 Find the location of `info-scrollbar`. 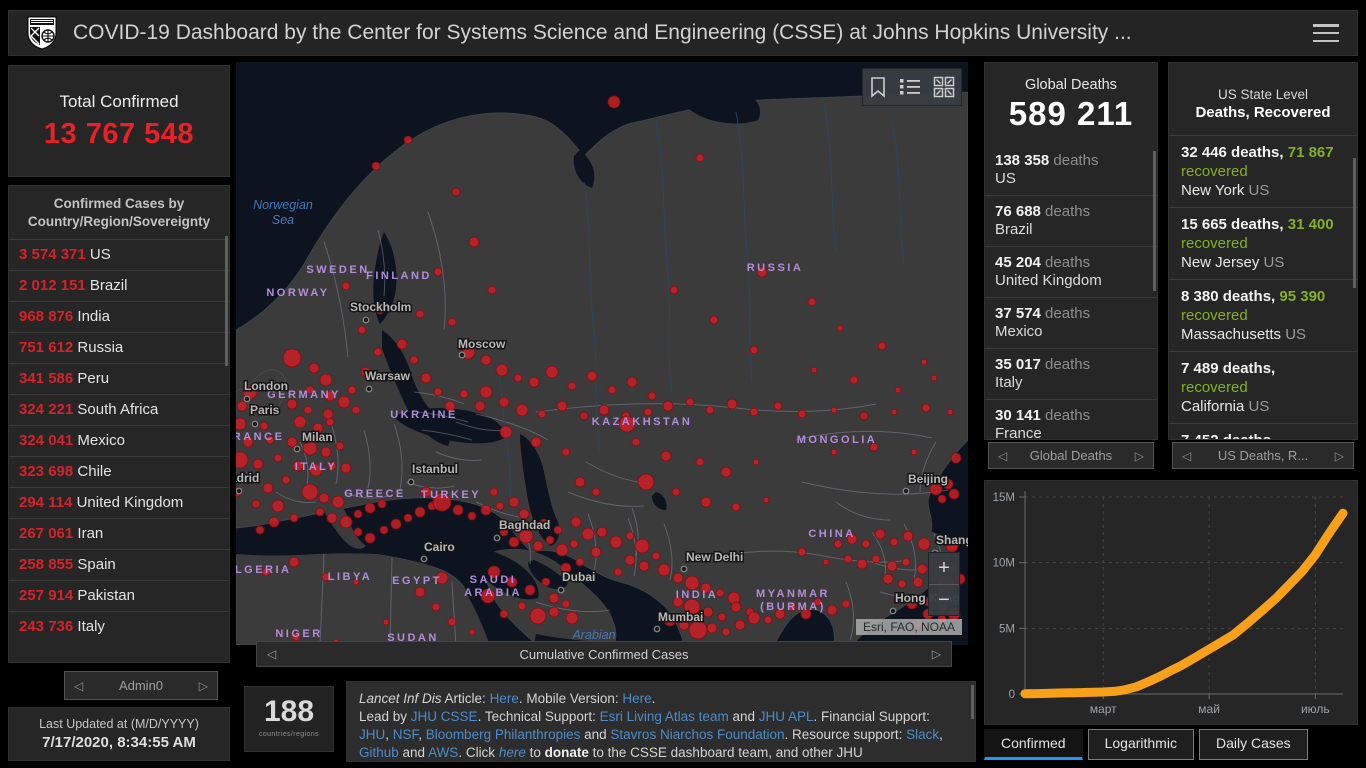

info-scrollbar is located at coordinates (972, 702).